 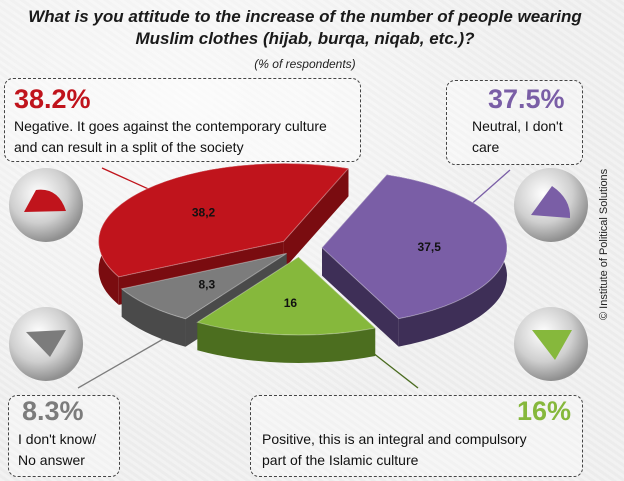 I want to click on data-label-positive: 16, so click(x=291, y=303).